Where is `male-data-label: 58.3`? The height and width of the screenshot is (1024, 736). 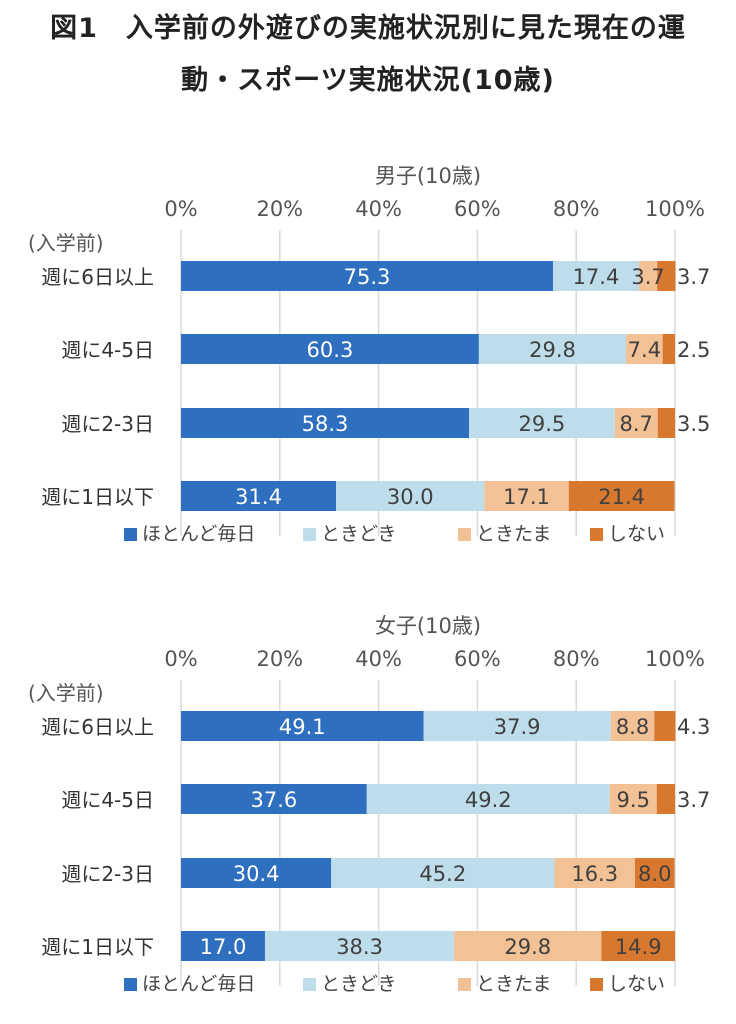
male-data-label: 58.3 is located at coordinates (325, 424).